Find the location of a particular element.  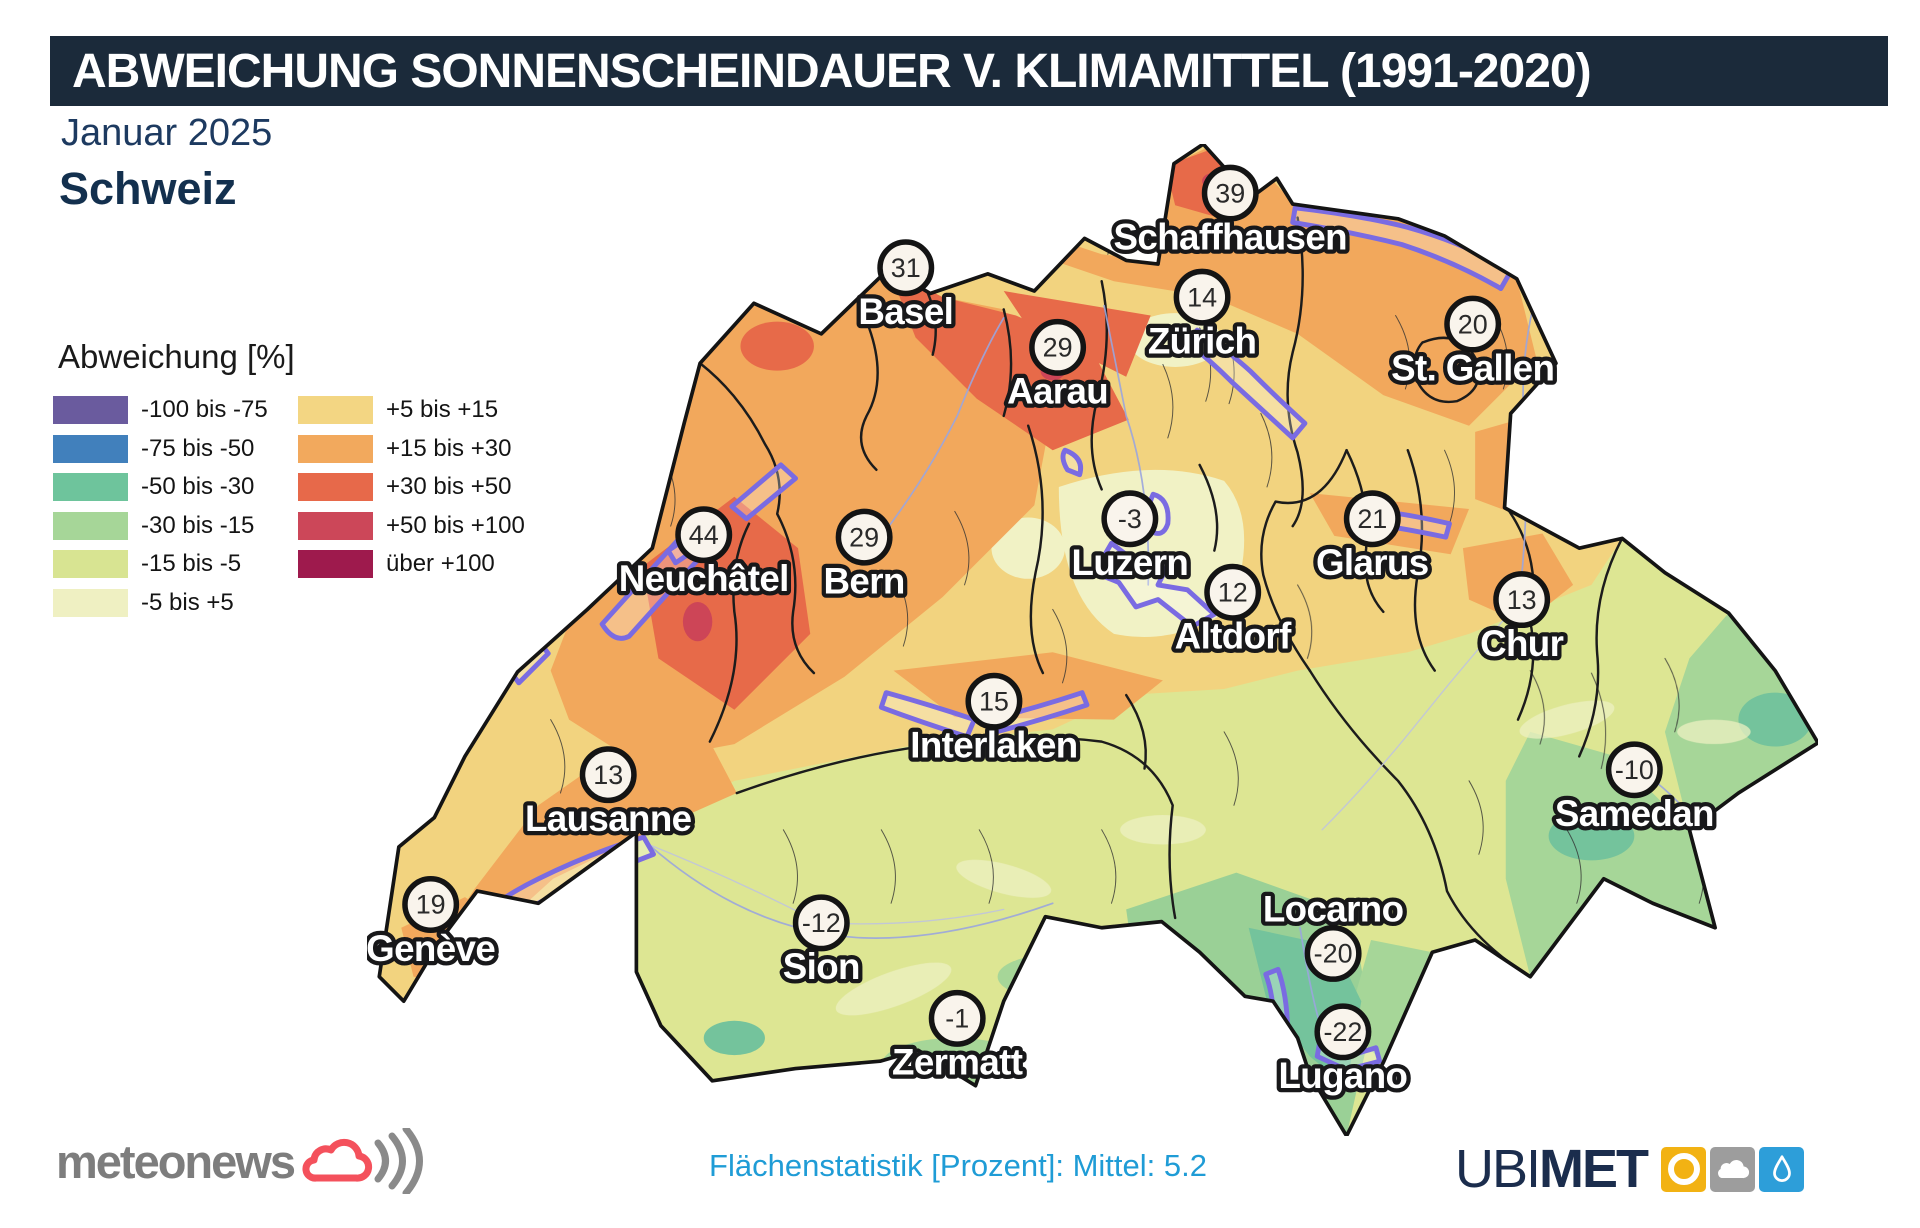

deviation-value: 20 is located at coordinates (1473, 324).